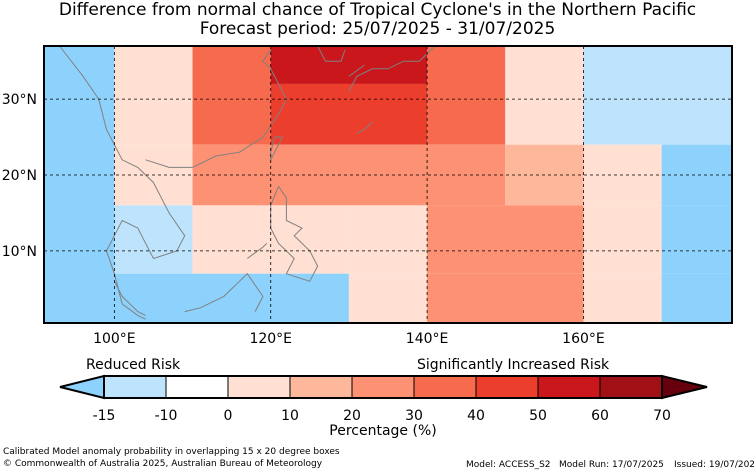  I want to click on colorbar-over-arrow, so click(684, 387).